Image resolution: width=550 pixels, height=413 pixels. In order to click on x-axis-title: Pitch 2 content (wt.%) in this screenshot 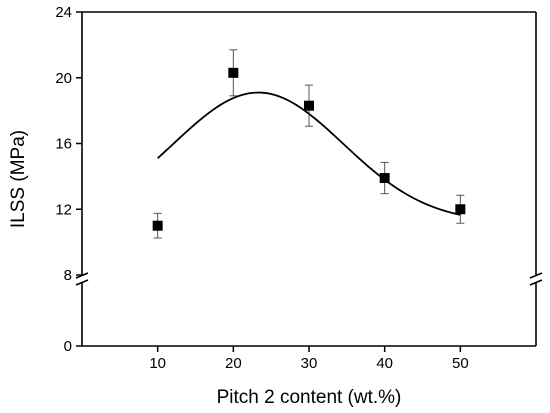, I will do `click(309, 397)`.